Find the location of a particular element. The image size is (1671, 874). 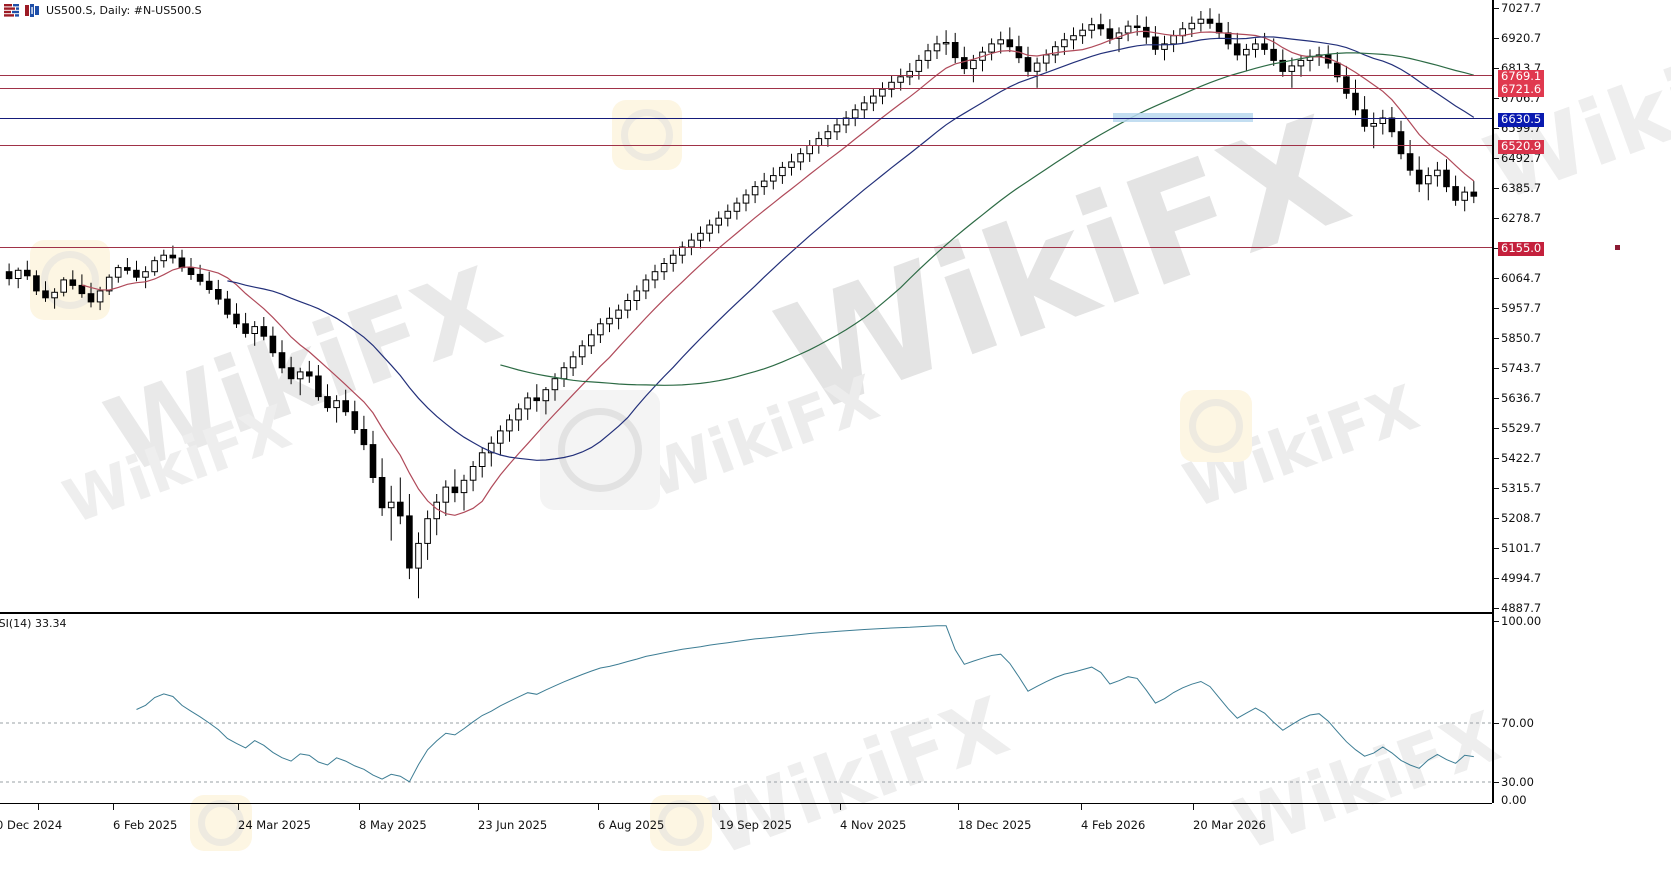

price-tick: 6706.7 is located at coordinates (1517, 98).